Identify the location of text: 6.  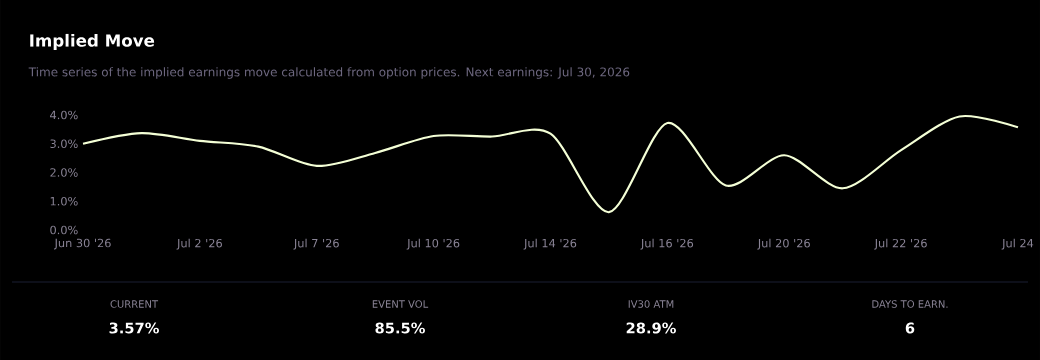
(910, 328).